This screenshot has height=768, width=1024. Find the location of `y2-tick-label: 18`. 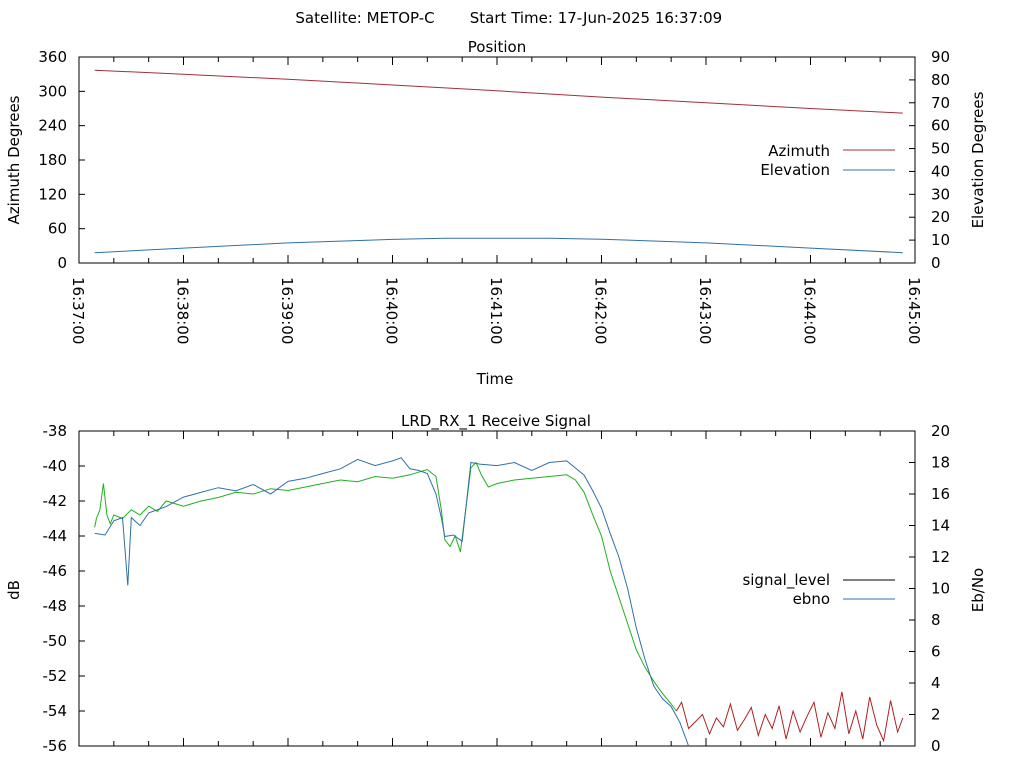

y2-tick-label: 18 is located at coordinates (940, 463).